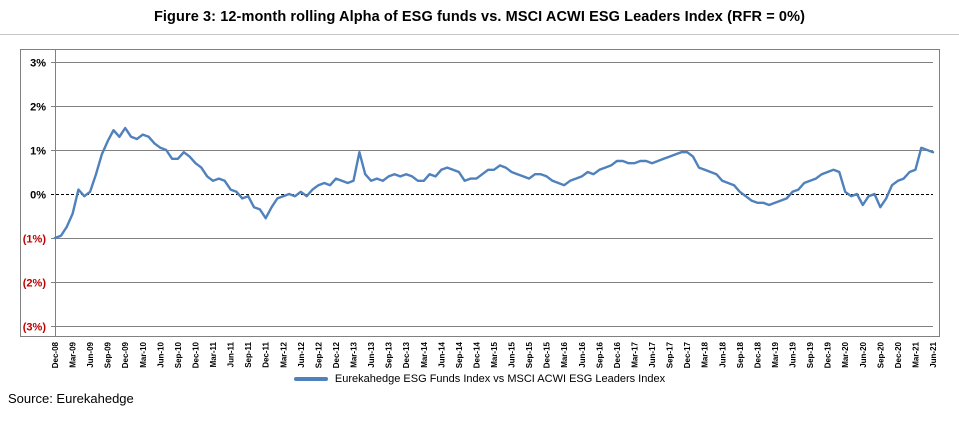  What do you see at coordinates (775, 354) in the screenshot?
I see `x-axis-tick-label: Mar-19` at bounding box center [775, 354].